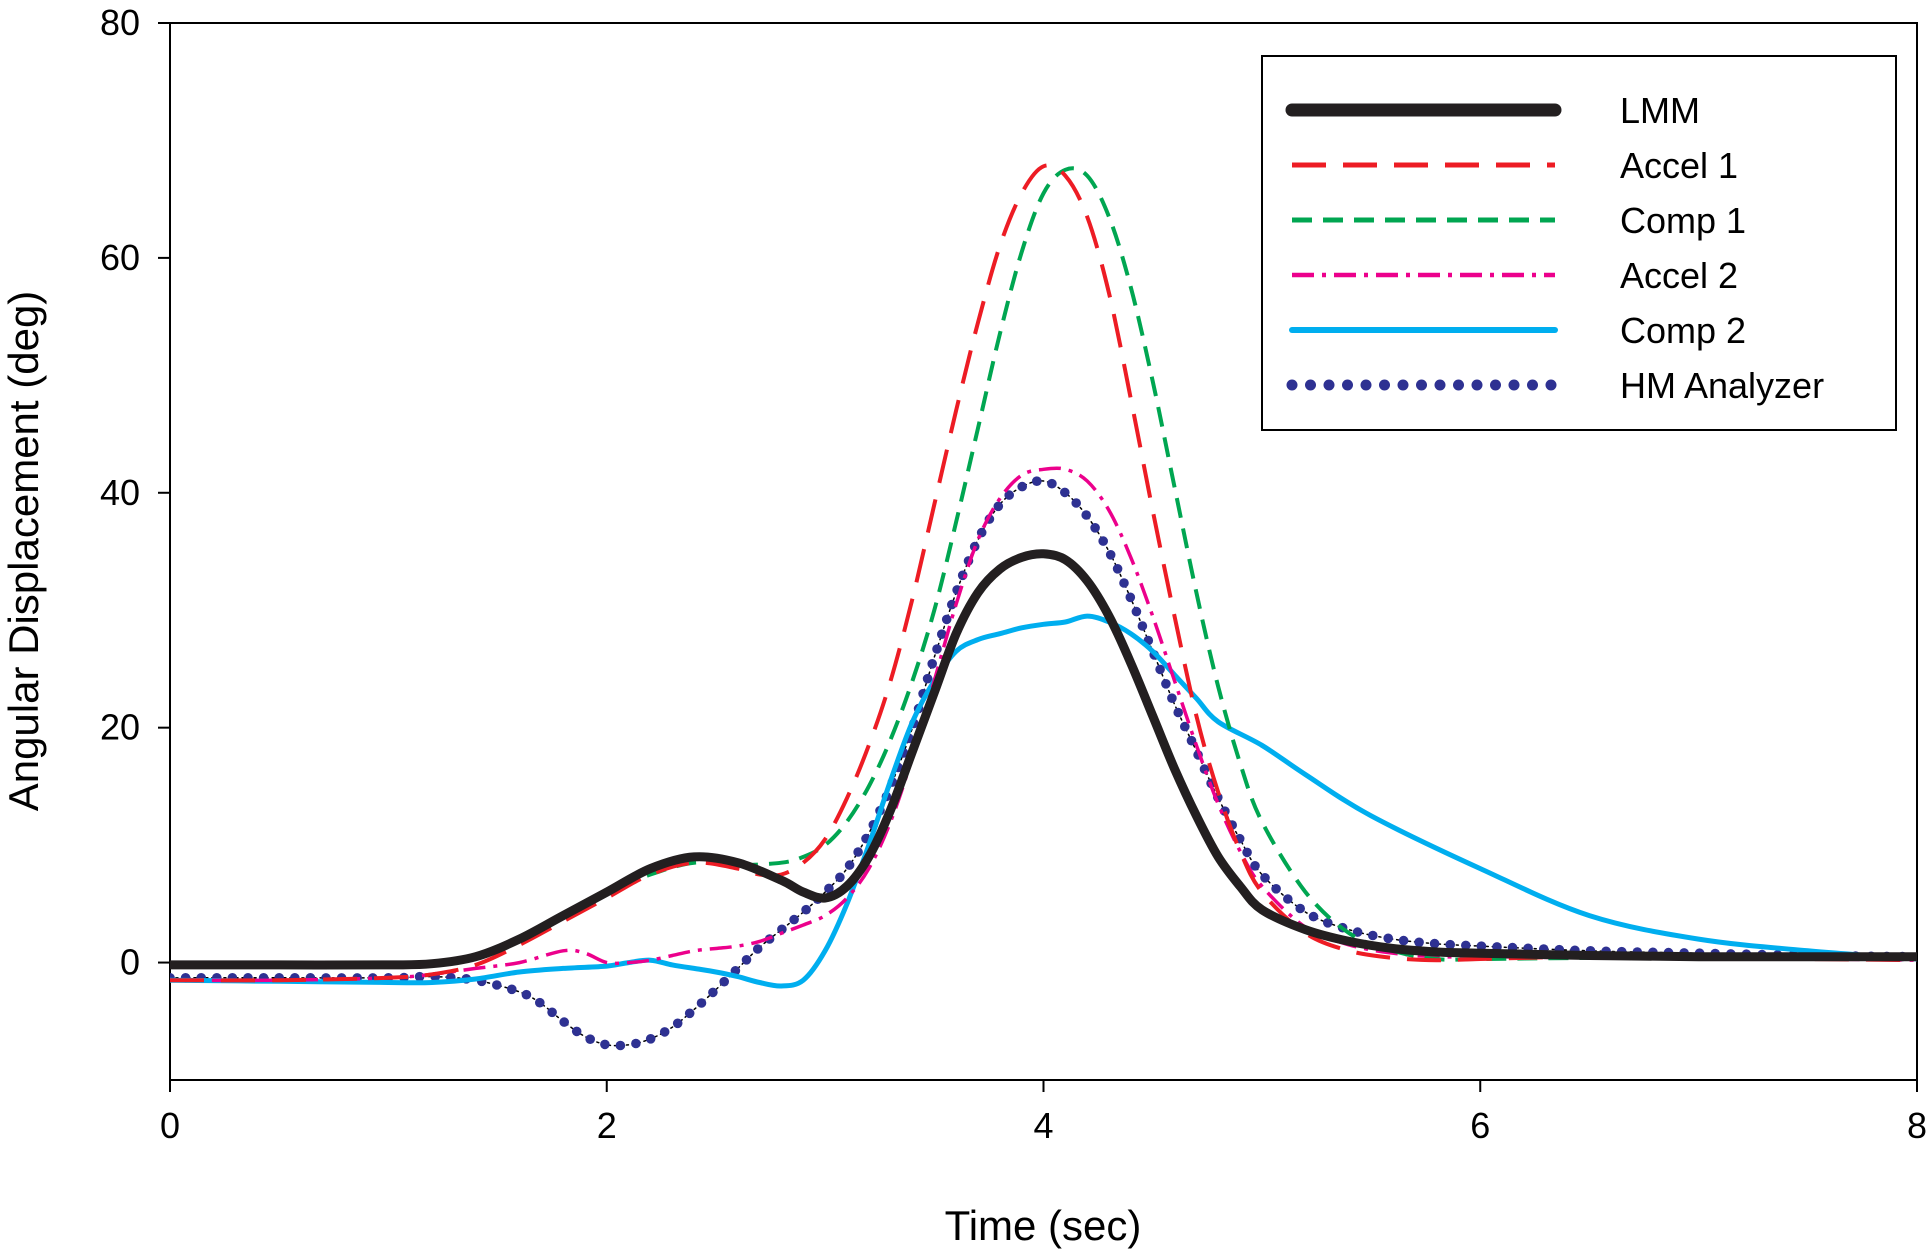  I want to click on y-tick-label: 20, so click(120, 727).